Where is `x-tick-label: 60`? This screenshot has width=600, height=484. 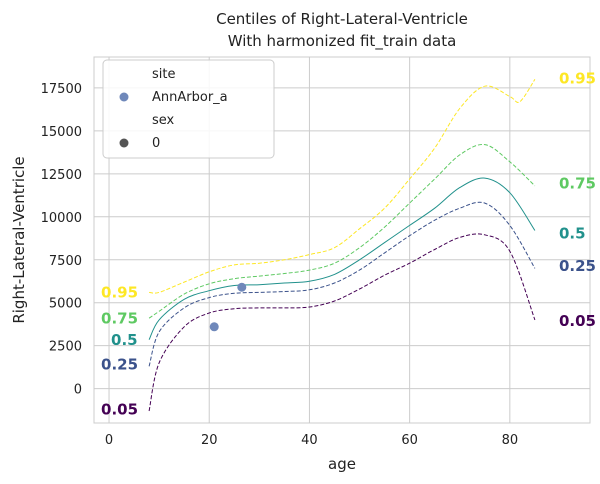 x-tick-label: 60 is located at coordinates (409, 440).